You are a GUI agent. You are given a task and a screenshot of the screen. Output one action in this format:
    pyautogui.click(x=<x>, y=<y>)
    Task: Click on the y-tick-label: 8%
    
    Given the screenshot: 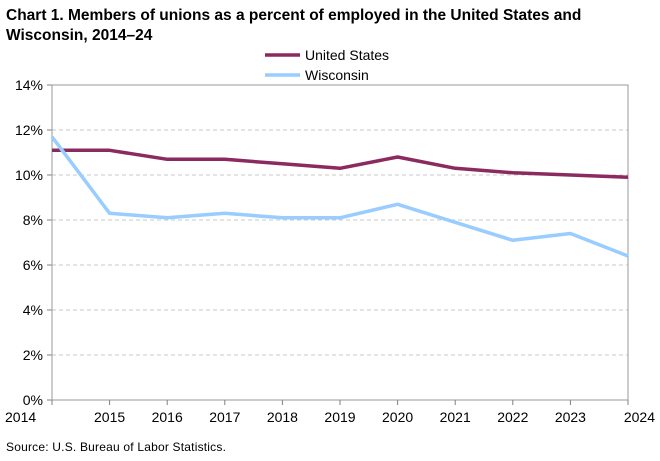 What is the action you would take?
    pyautogui.click(x=33, y=220)
    